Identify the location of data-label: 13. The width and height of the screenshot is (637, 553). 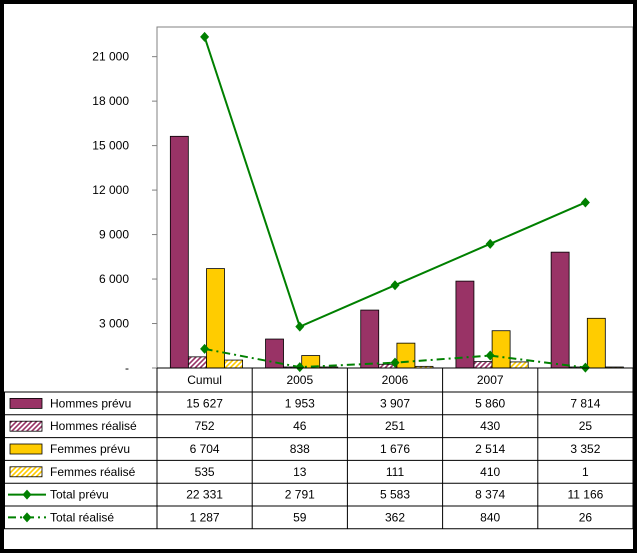
(300, 472).